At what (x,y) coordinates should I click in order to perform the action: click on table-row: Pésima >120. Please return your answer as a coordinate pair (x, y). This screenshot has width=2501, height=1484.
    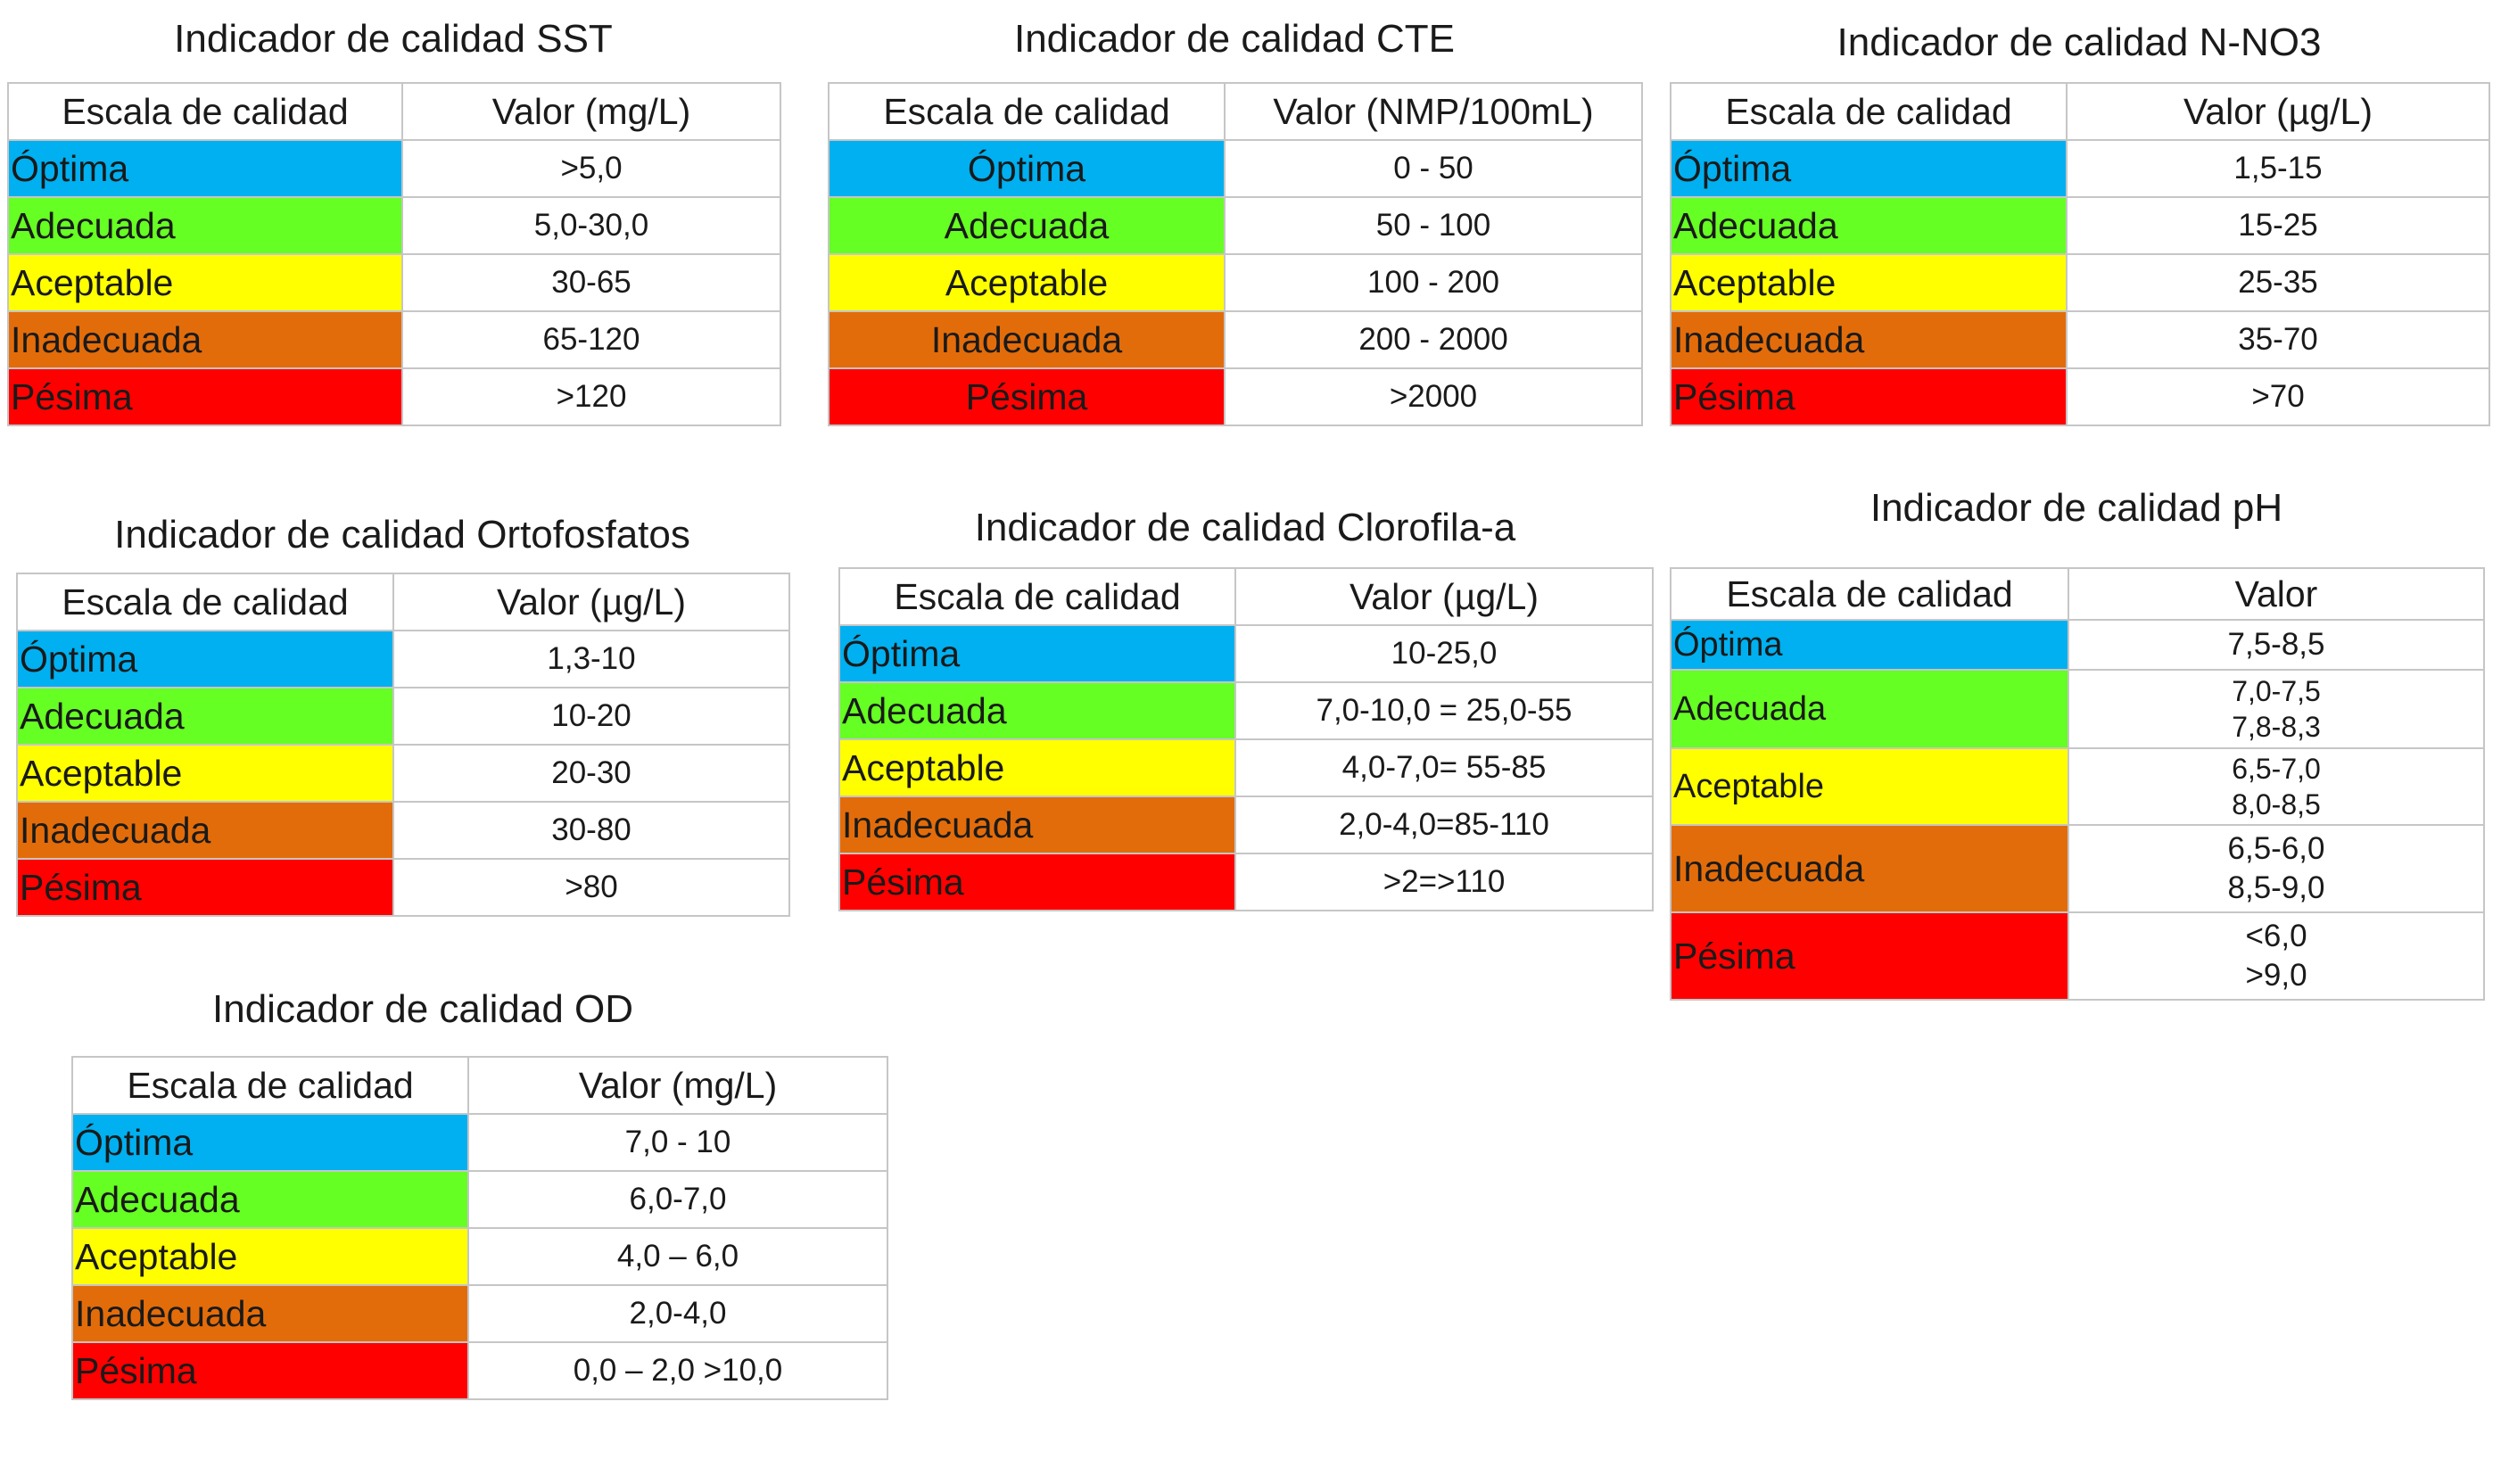
    Looking at the image, I should click on (394, 396).